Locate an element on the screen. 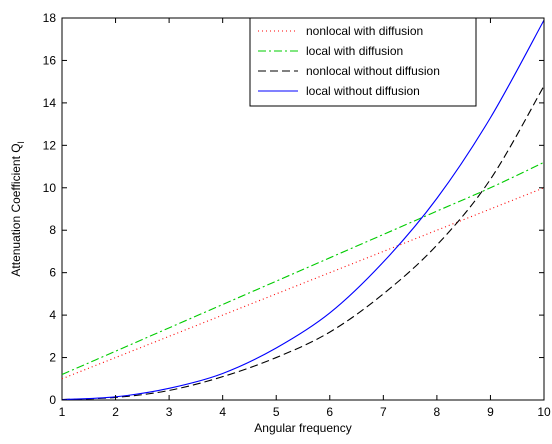 The image size is (552, 444). x-tick-label-1: 2 is located at coordinates (115, 412).